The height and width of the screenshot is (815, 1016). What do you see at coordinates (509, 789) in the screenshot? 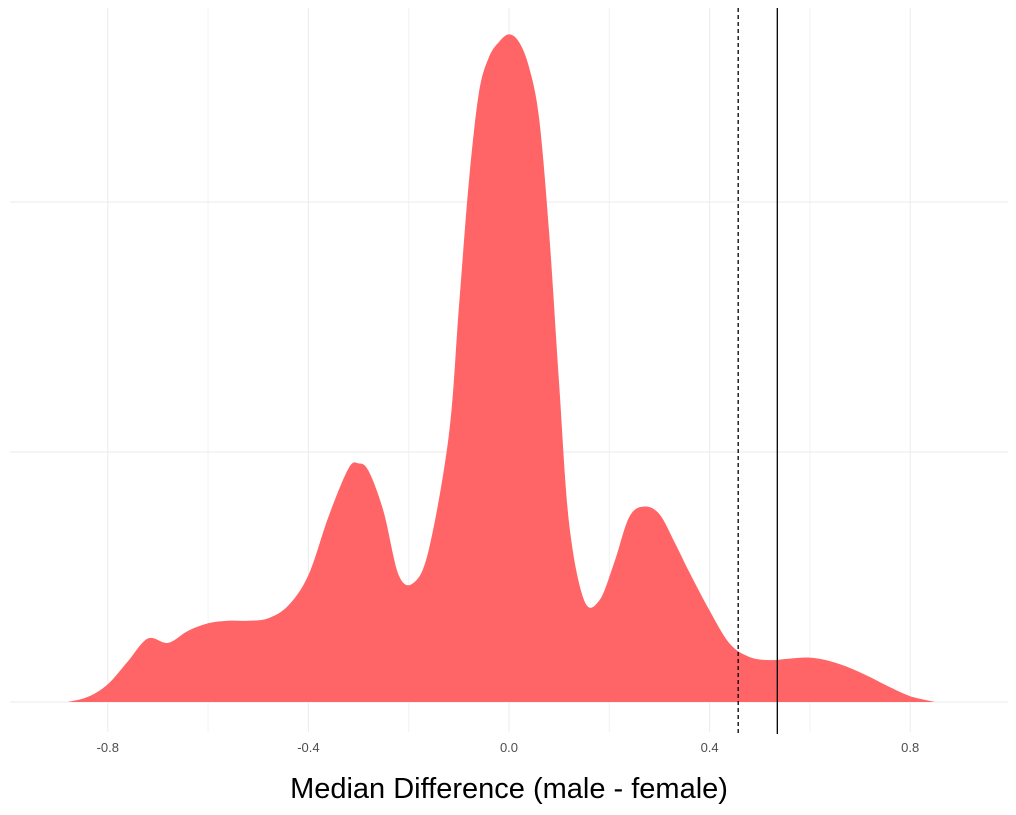
I see `x-axis-title: Median Difference (male - female)` at bounding box center [509, 789].